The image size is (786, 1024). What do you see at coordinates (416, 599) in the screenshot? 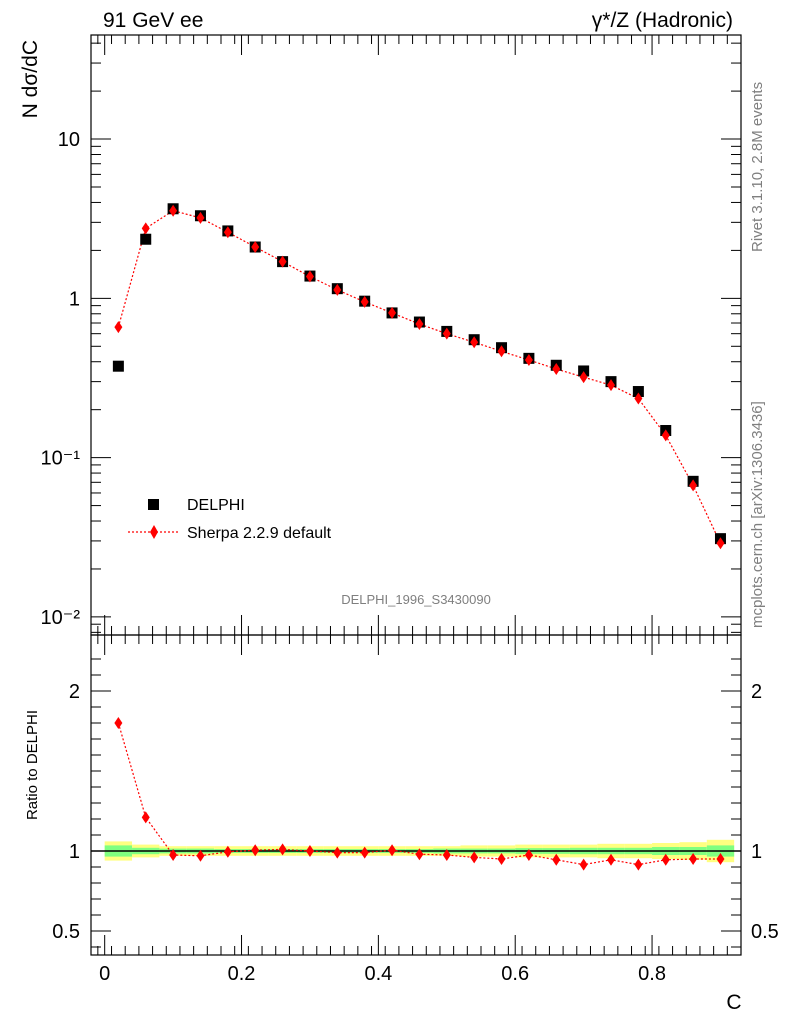
I see `analysis-id-label: DELPHI_1996_S3430090` at bounding box center [416, 599].